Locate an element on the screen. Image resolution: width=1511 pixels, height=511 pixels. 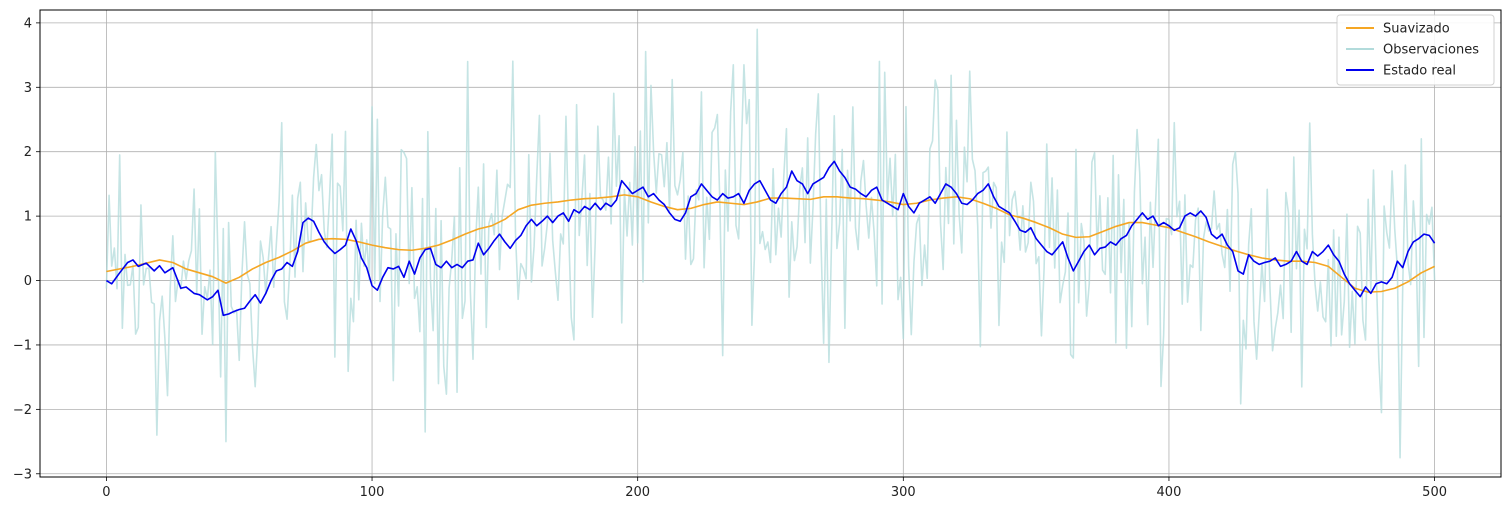
legend-label: Suavizado is located at coordinates (1416, 29).